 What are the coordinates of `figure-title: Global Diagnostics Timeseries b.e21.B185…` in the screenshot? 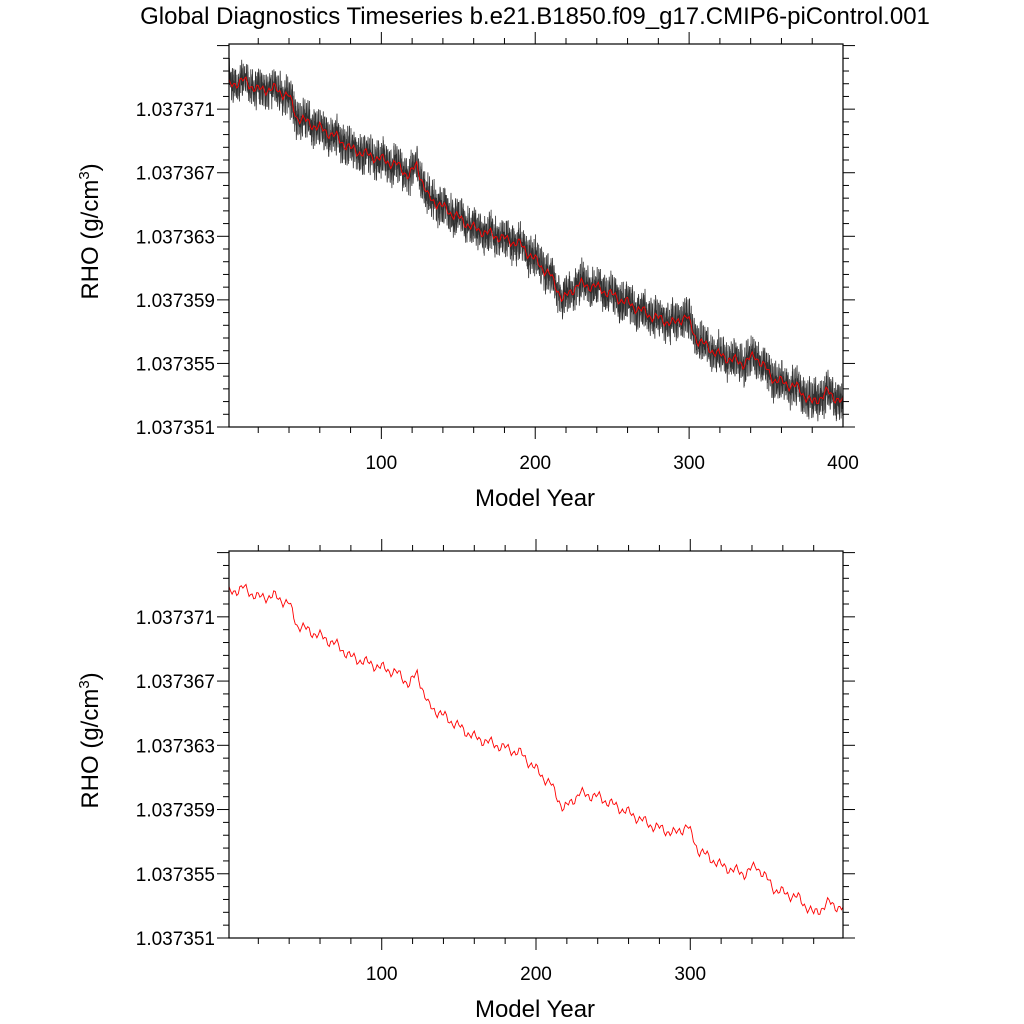 It's located at (535, 16).